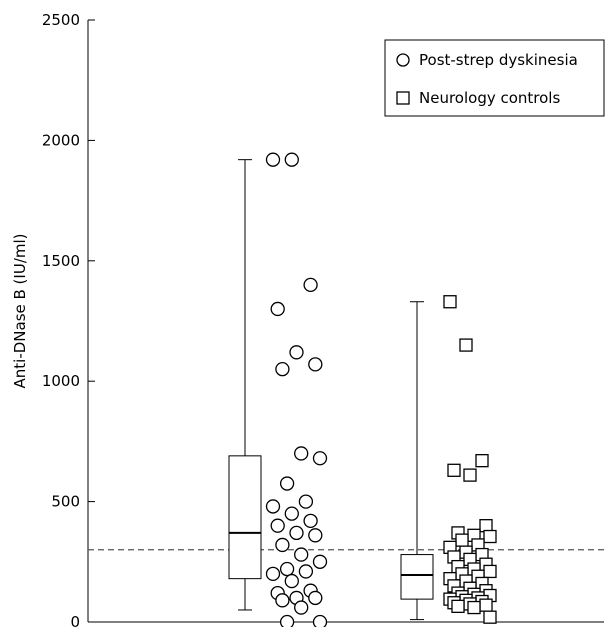 The height and width of the screenshot is (627, 605). Describe the element at coordinates (65, 502) in the screenshot. I see `y-tick-label: 500` at that location.